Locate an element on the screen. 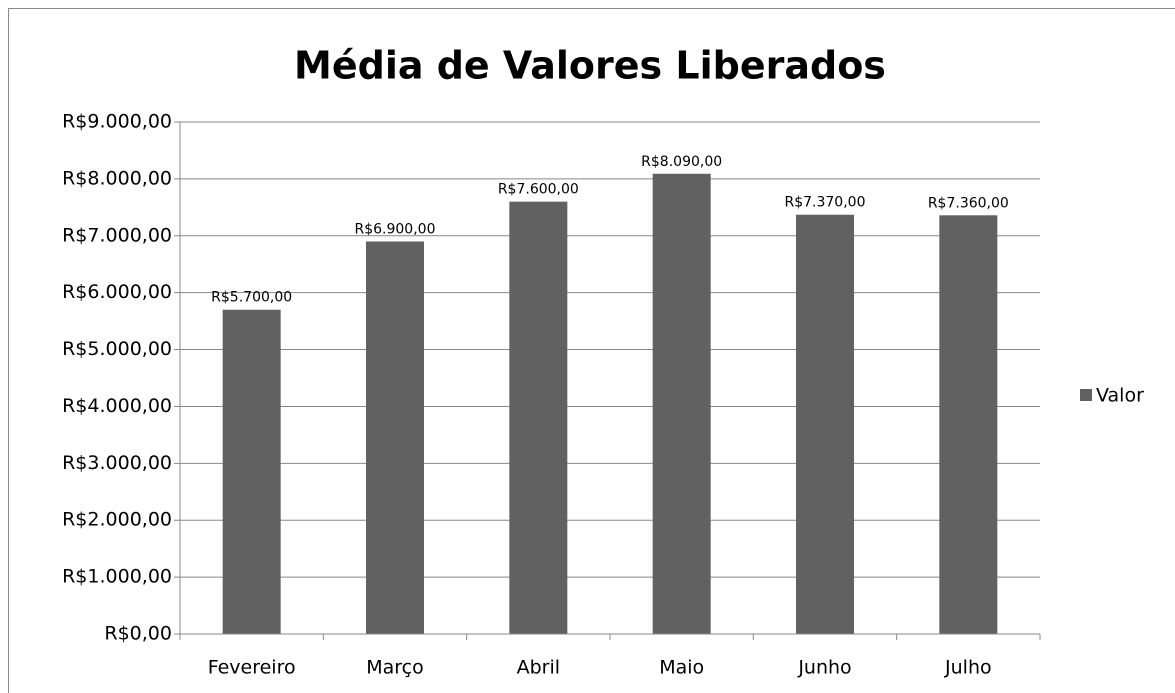 Image resolution: width=1175 pixels, height=693 pixels. chart-title: Média de Valores Liberados is located at coordinates (590, 66).